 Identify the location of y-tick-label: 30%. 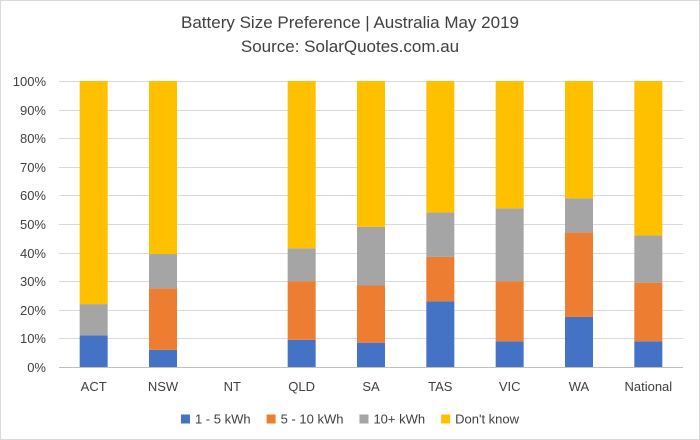
(33, 281).